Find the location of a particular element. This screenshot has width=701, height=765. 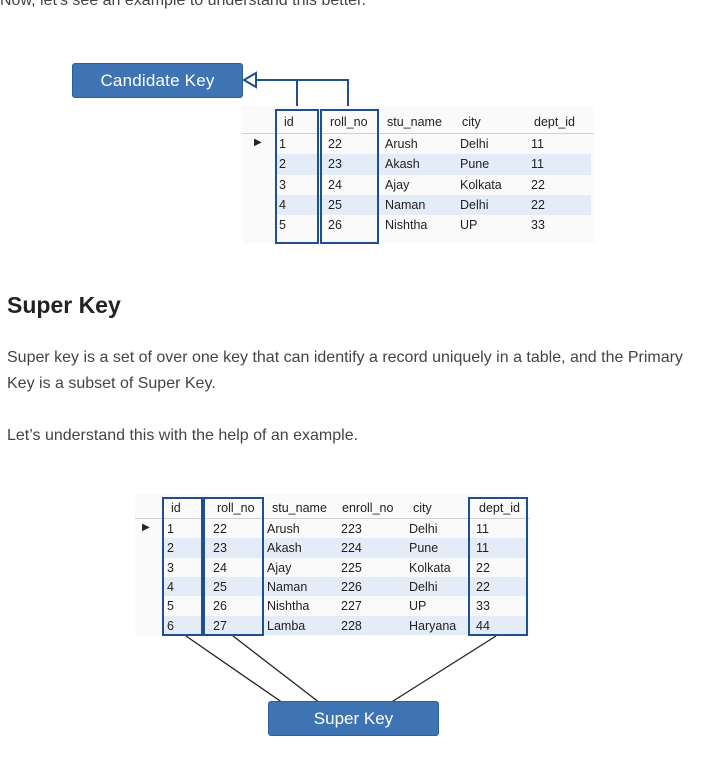

candidate-cell-roll-no: 22 is located at coordinates (335, 144).